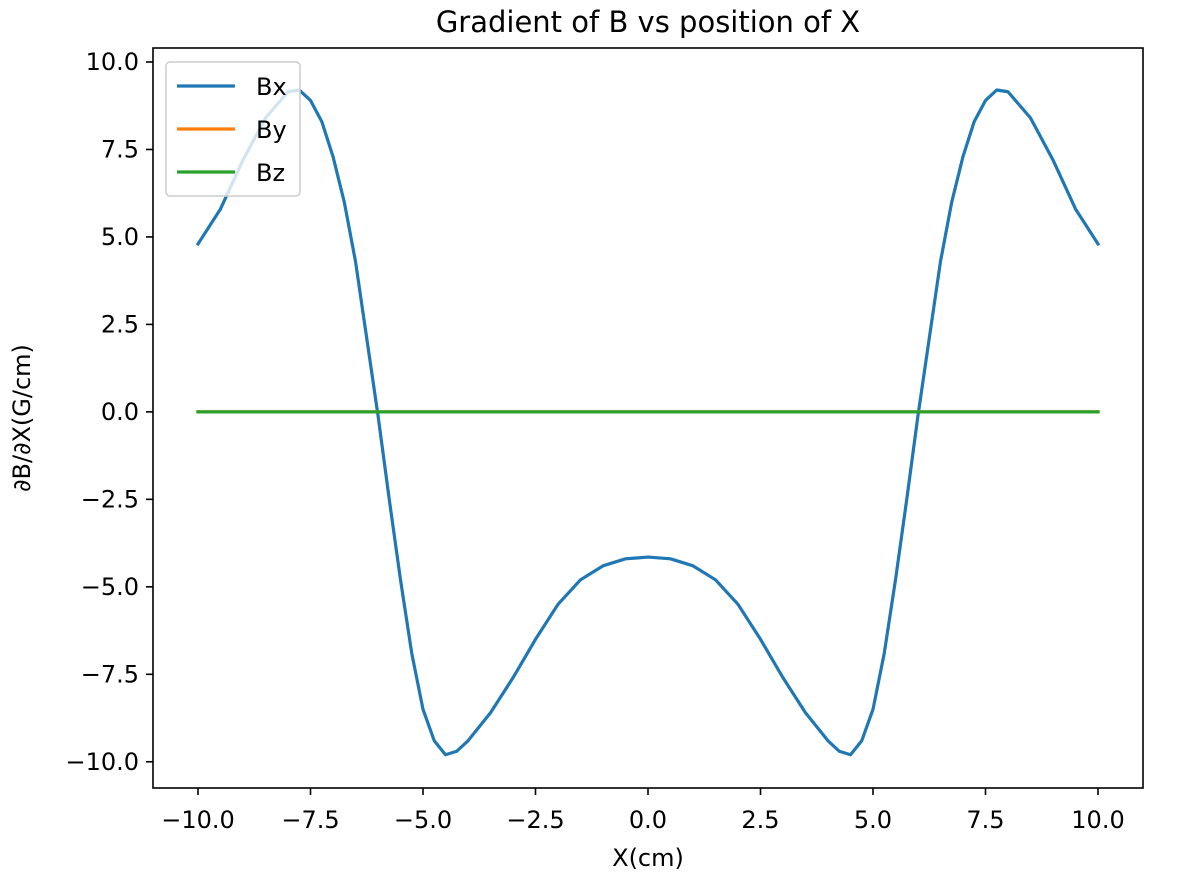 The width and height of the screenshot is (1204, 886). What do you see at coordinates (985, 820) in the screenshot?
I see `x-tick-label: 7.5` at bounding box center [985, 820].